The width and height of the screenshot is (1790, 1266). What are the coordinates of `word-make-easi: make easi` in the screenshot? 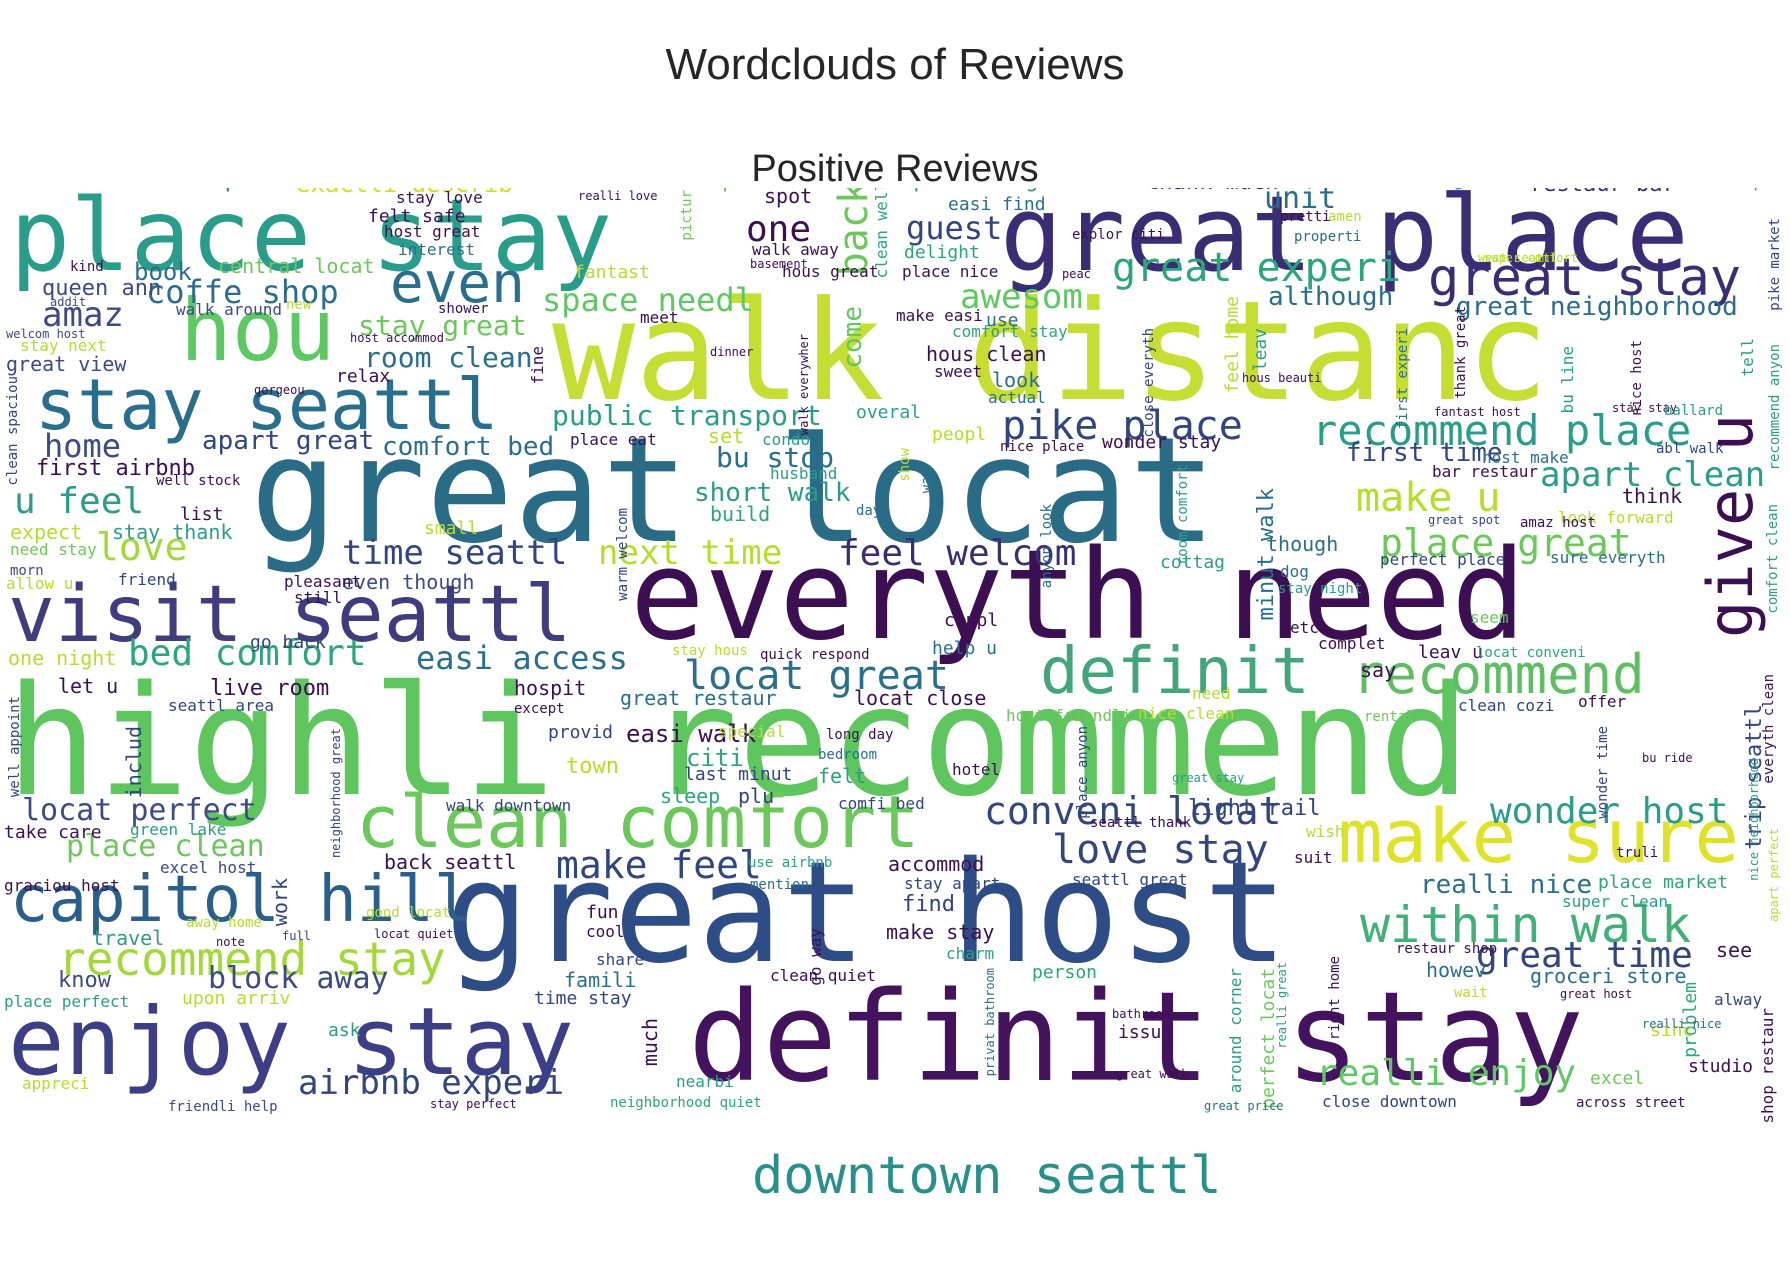 It's located at (939, 315).